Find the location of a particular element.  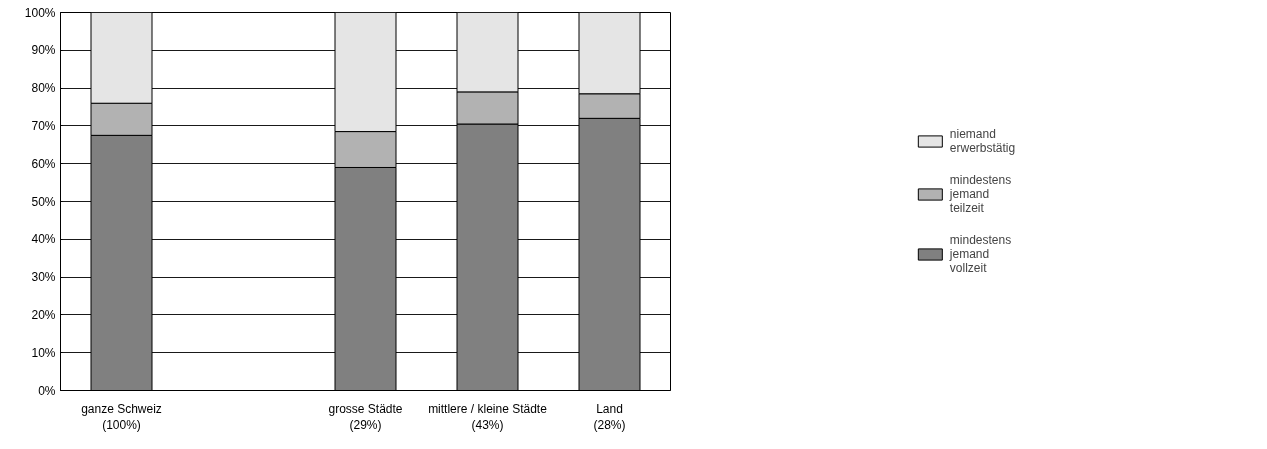

legend-label: mindestens jemand teilzeit is located at coordinates (980, 194).